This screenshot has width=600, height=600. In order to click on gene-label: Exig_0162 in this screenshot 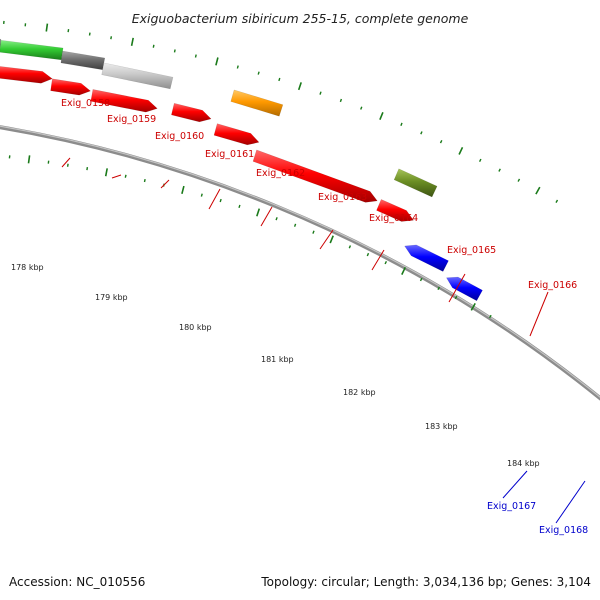, I will do `click(280, 173)`.